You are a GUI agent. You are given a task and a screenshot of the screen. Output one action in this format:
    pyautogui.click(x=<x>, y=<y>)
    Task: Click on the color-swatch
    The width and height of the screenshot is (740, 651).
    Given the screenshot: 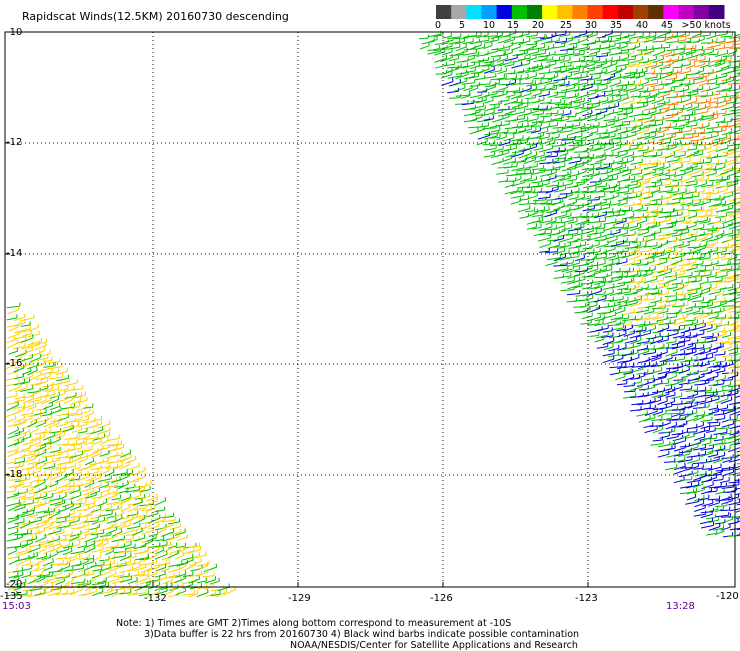 What is the action you would take?
    pyautogui.click(x=580, y=12)
    